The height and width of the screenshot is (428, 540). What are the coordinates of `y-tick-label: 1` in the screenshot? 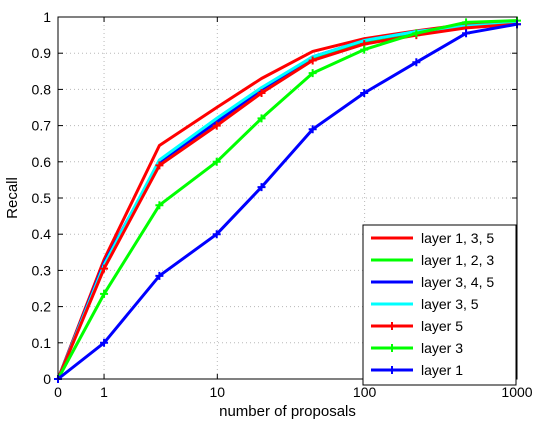 It's located at (47, 17).